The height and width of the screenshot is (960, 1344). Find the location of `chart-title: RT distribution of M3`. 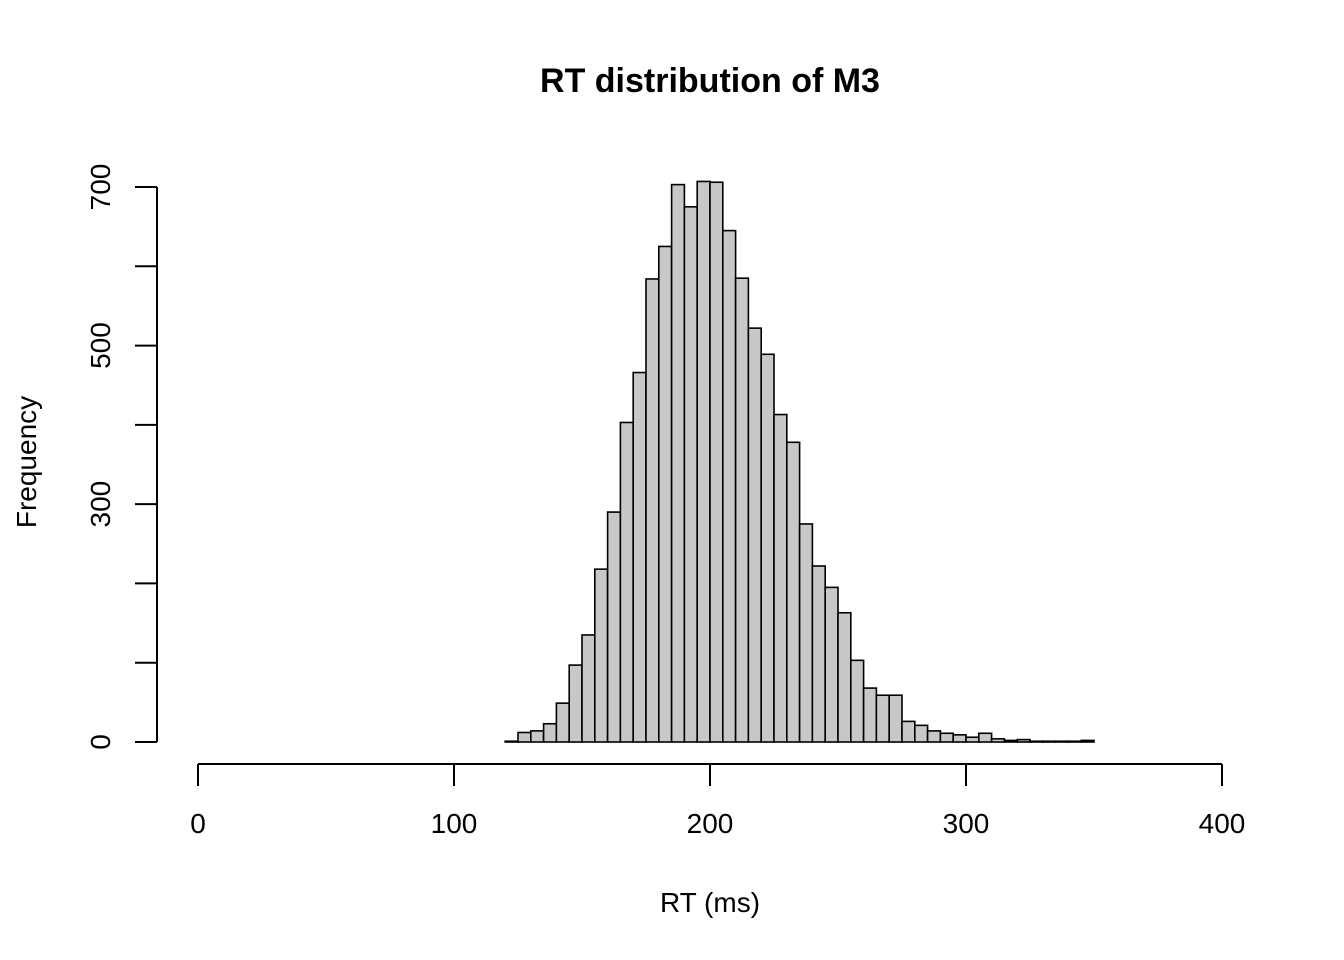

chart-title: RT distribution of M3 is located at coordinates (710, 81).